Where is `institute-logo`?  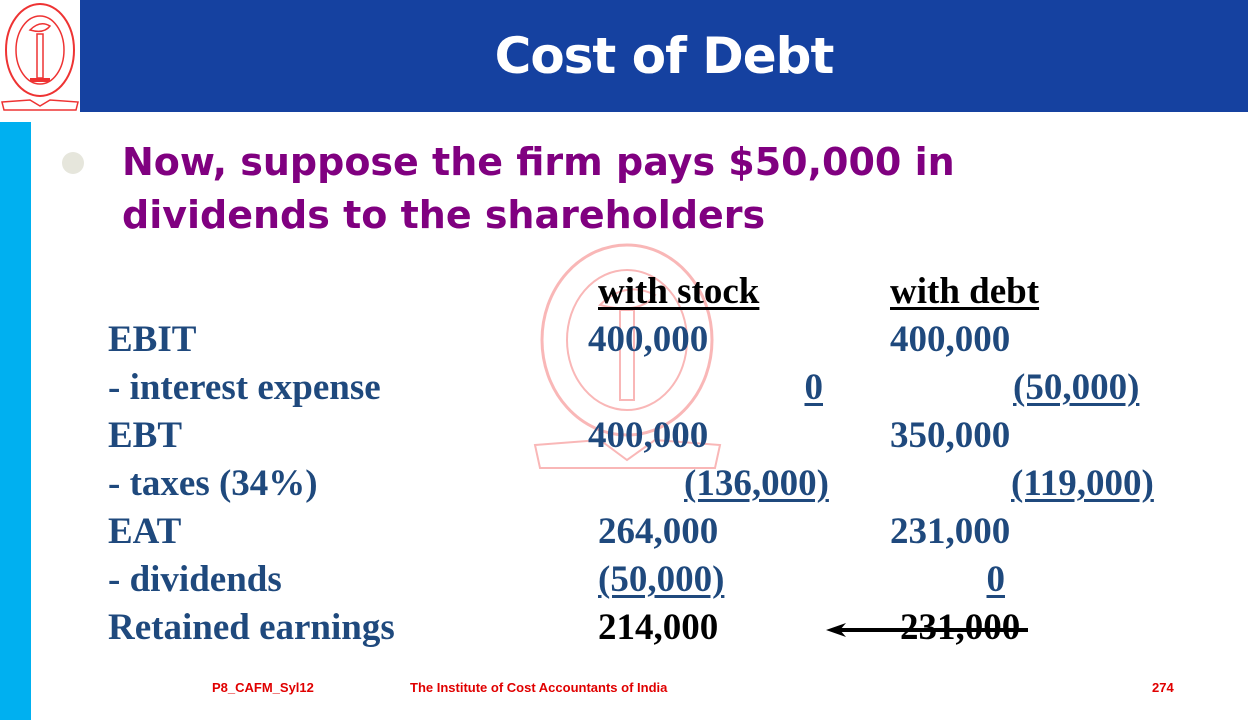 institute-logo is located at coordinates (40, 56).